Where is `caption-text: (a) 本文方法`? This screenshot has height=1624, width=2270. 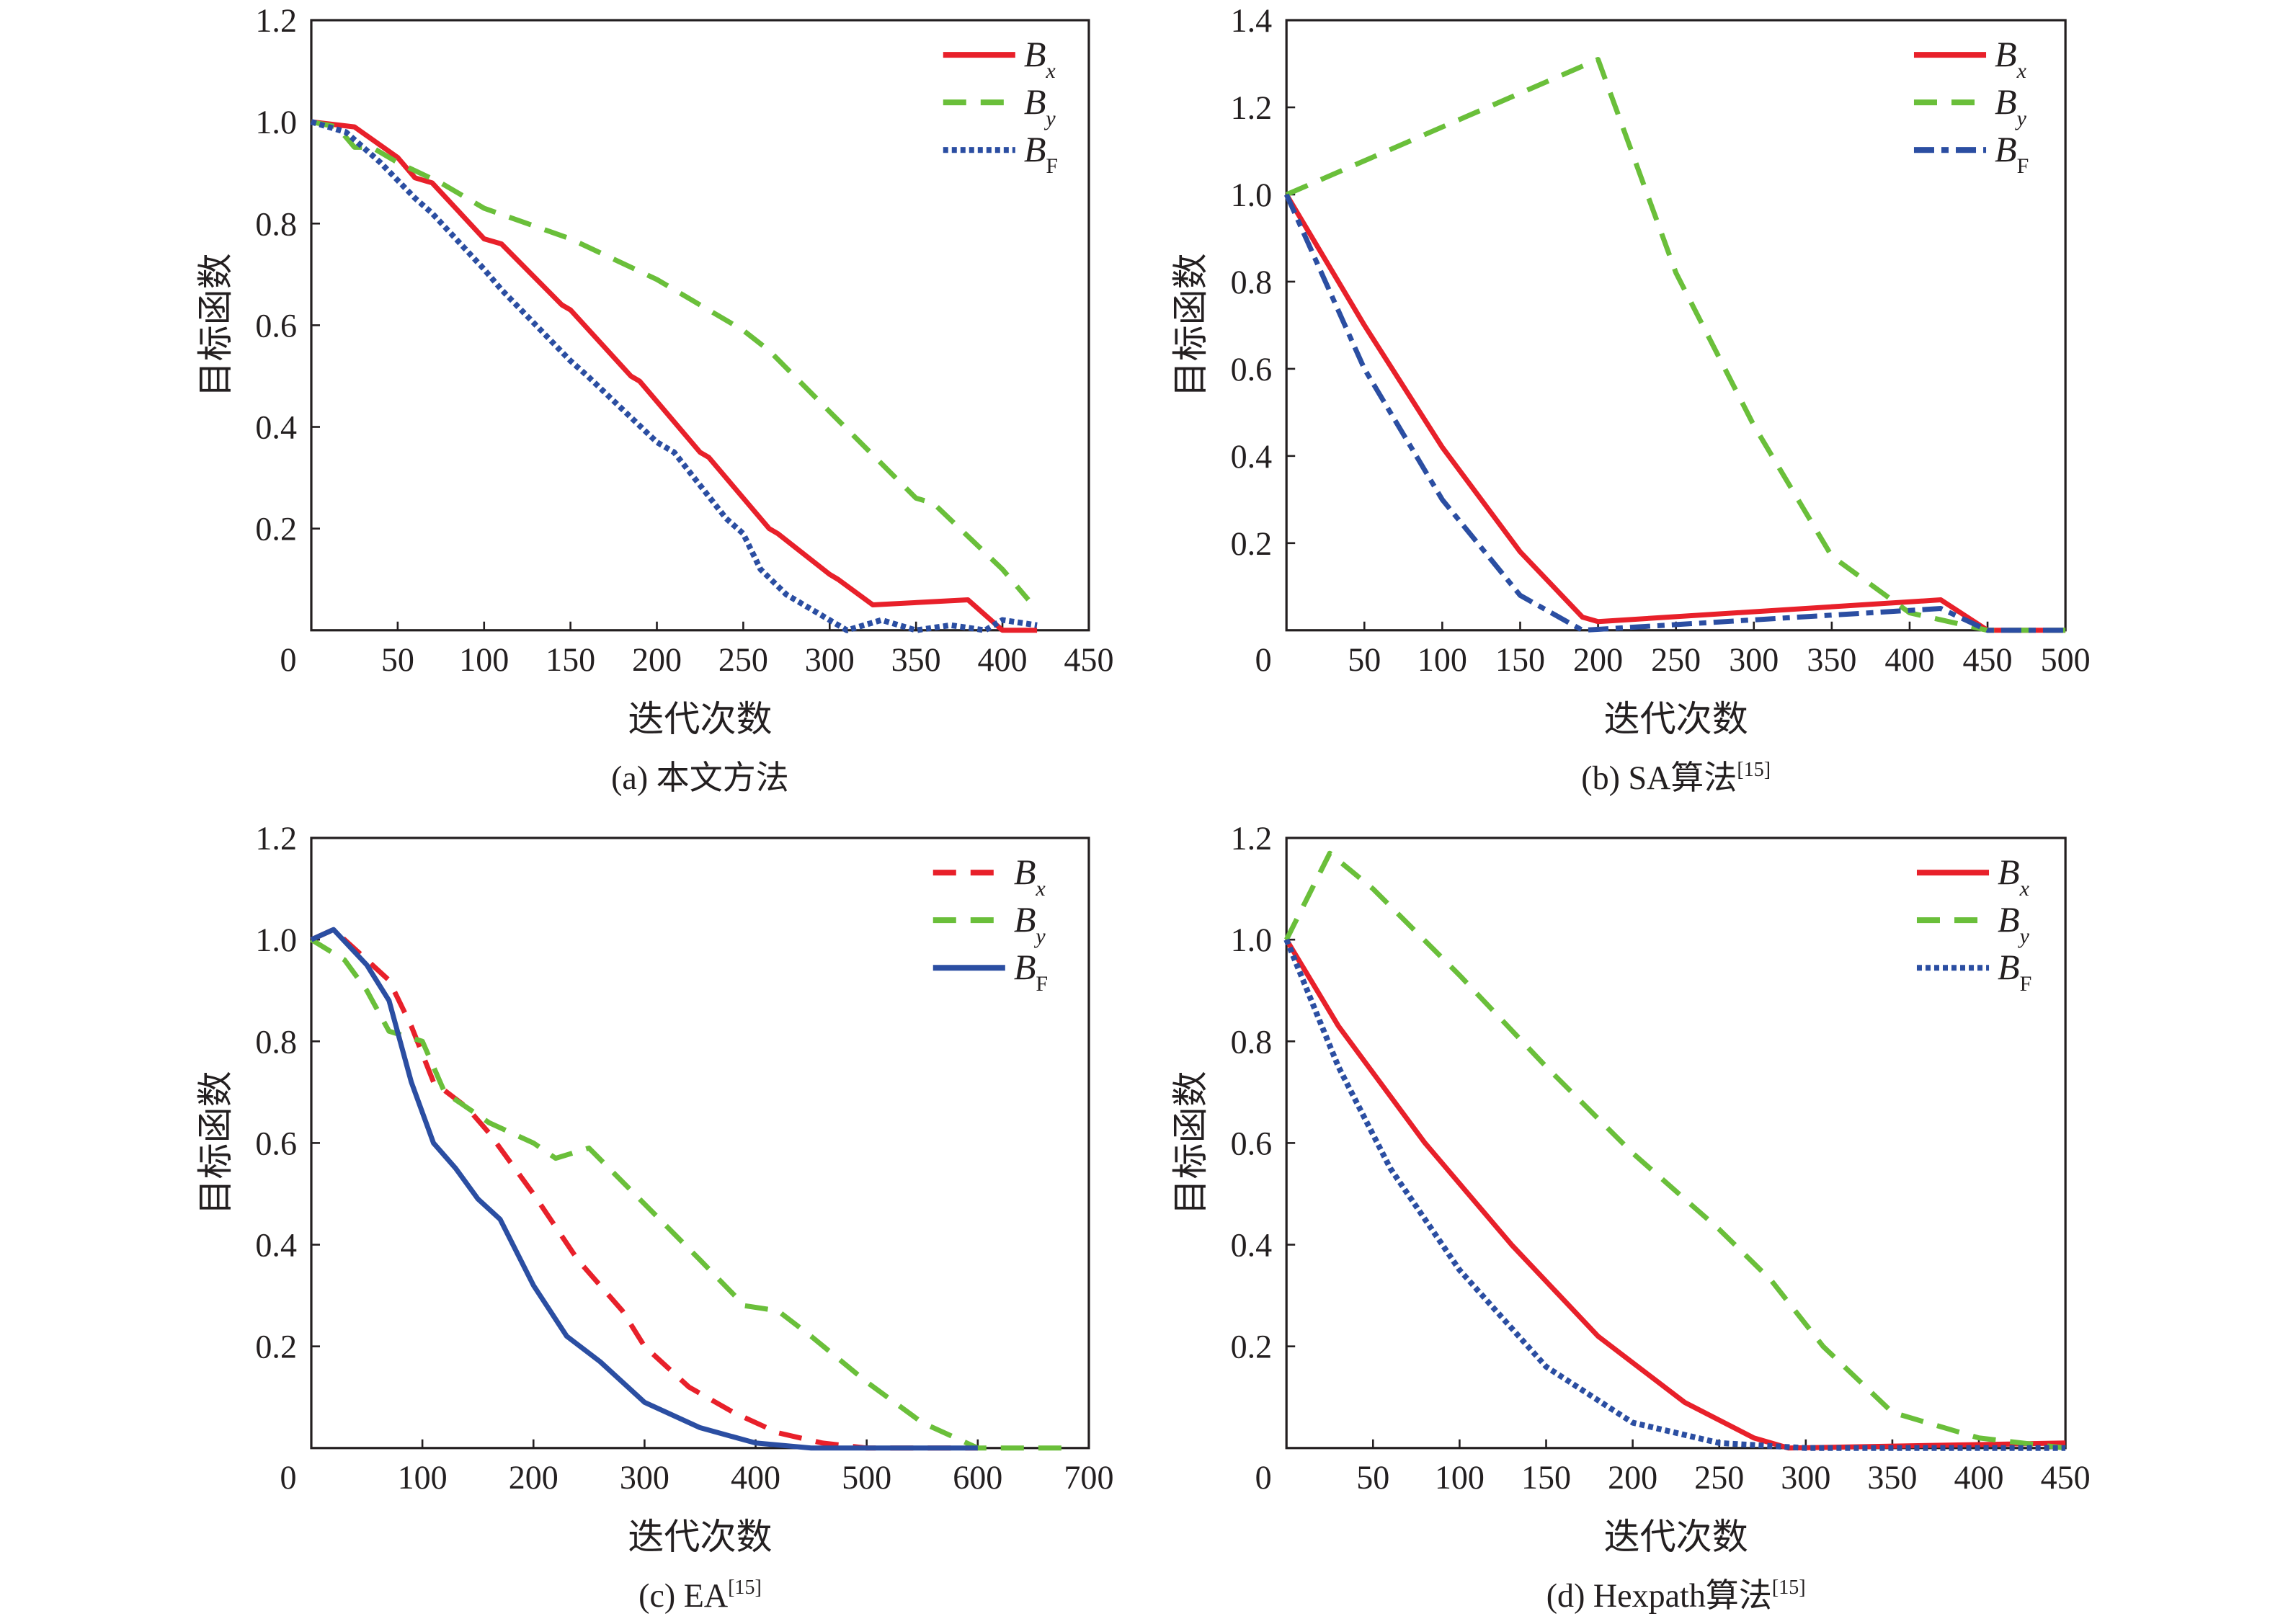 caption-text: (a) 本文方法 is located at coordinates (700, 778).